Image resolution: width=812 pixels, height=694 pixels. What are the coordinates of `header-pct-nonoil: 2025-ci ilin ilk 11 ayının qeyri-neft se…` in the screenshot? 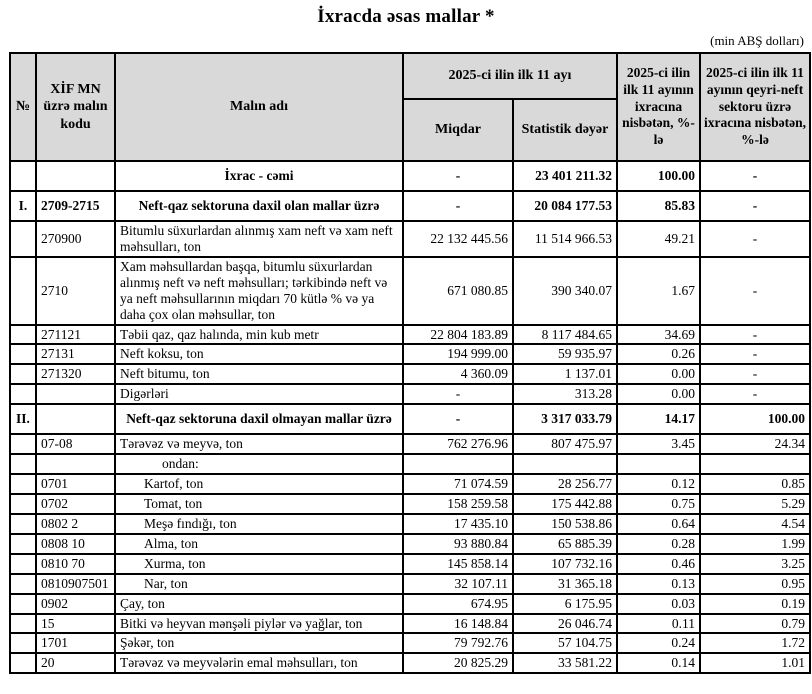 It's located at (755, 107).